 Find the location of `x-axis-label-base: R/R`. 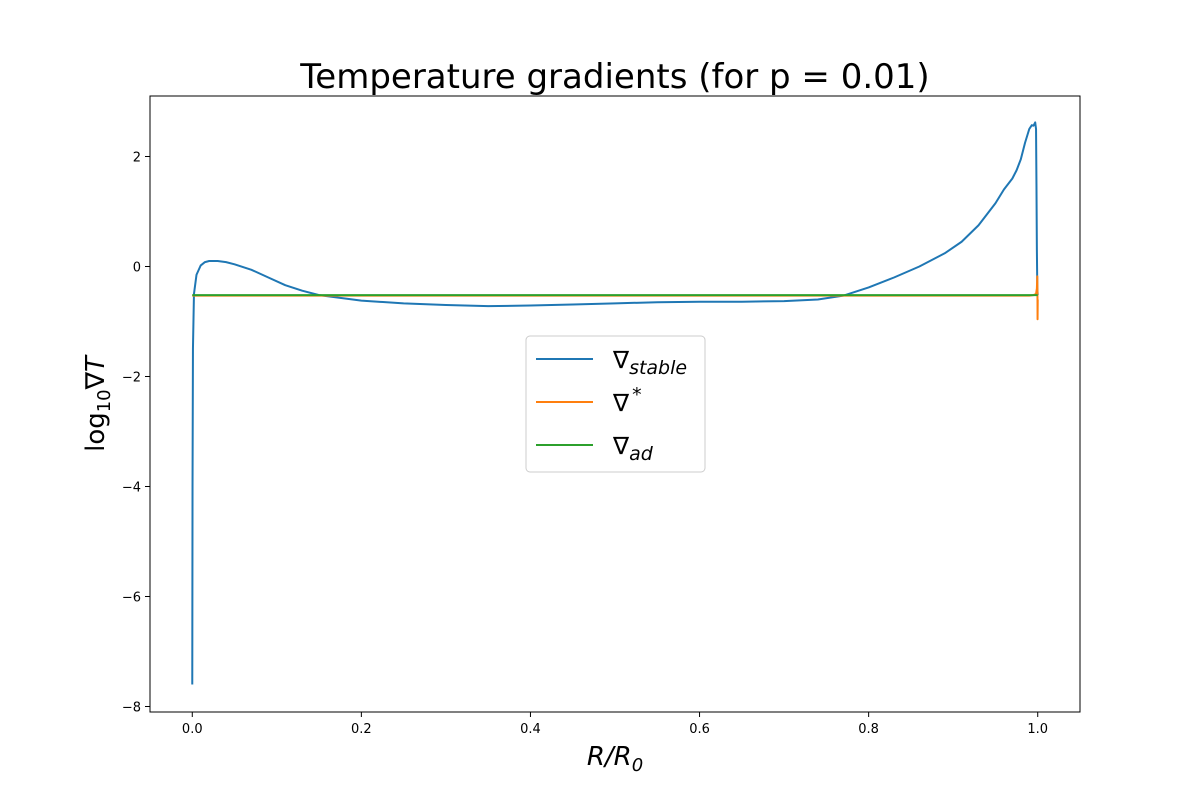

x-axis-label-base: R/R is located at coordinates (609, 757).